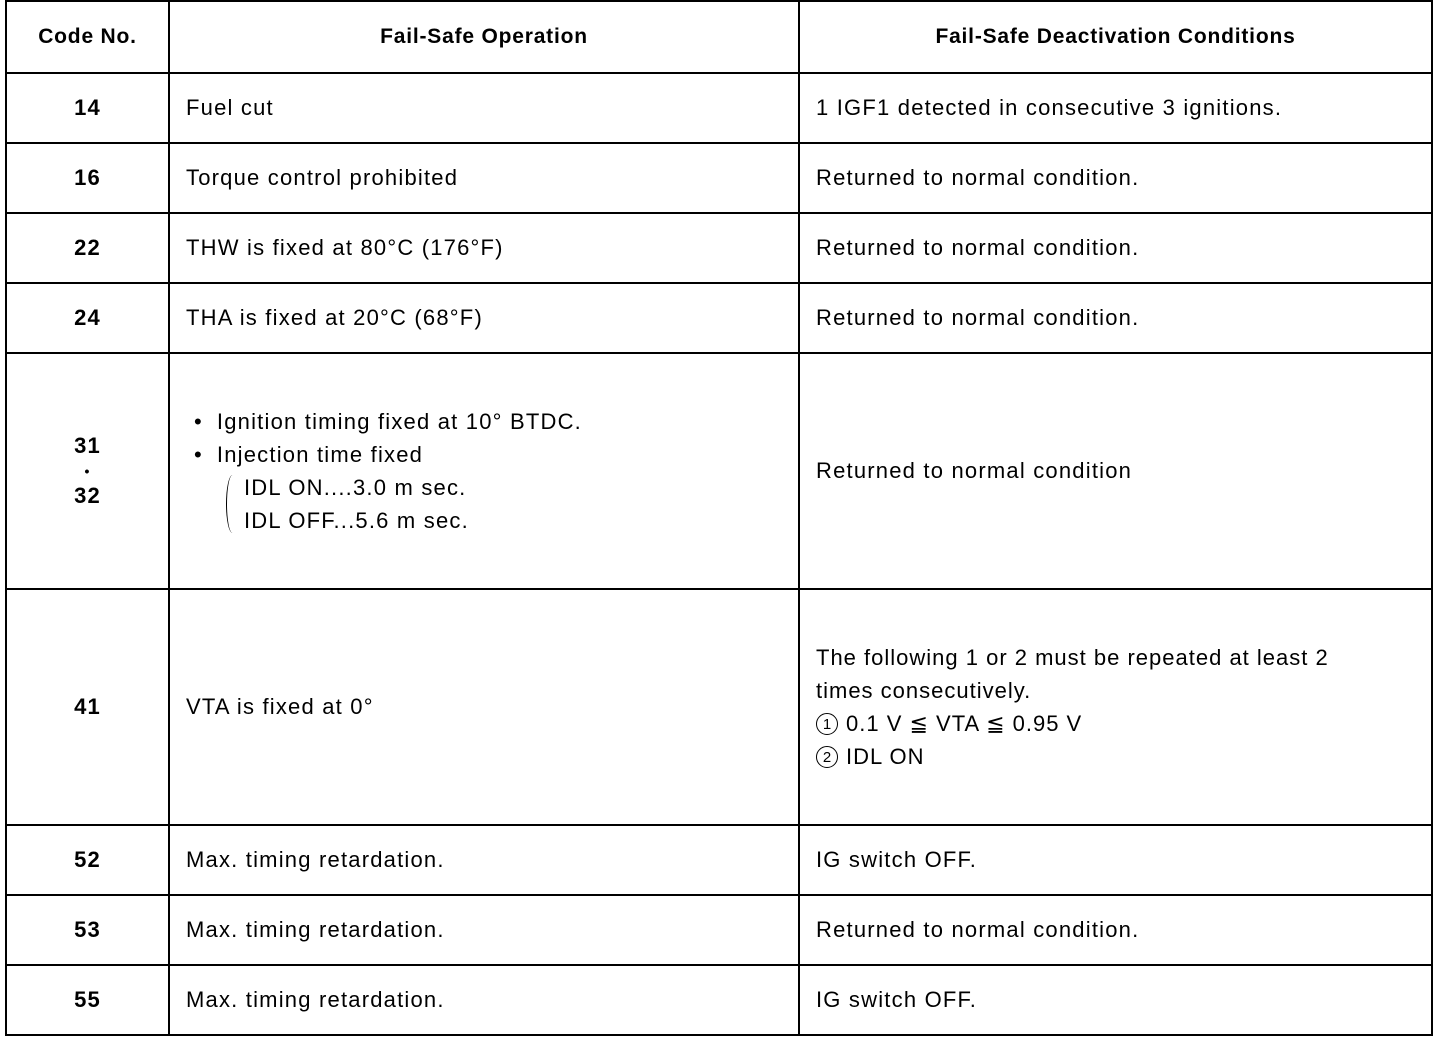 The height and width of the screenshot is (1056, 1440). Describe the element at coordinates (87, 1000) in the screenshot. I see `code-cell: 55` at that location.